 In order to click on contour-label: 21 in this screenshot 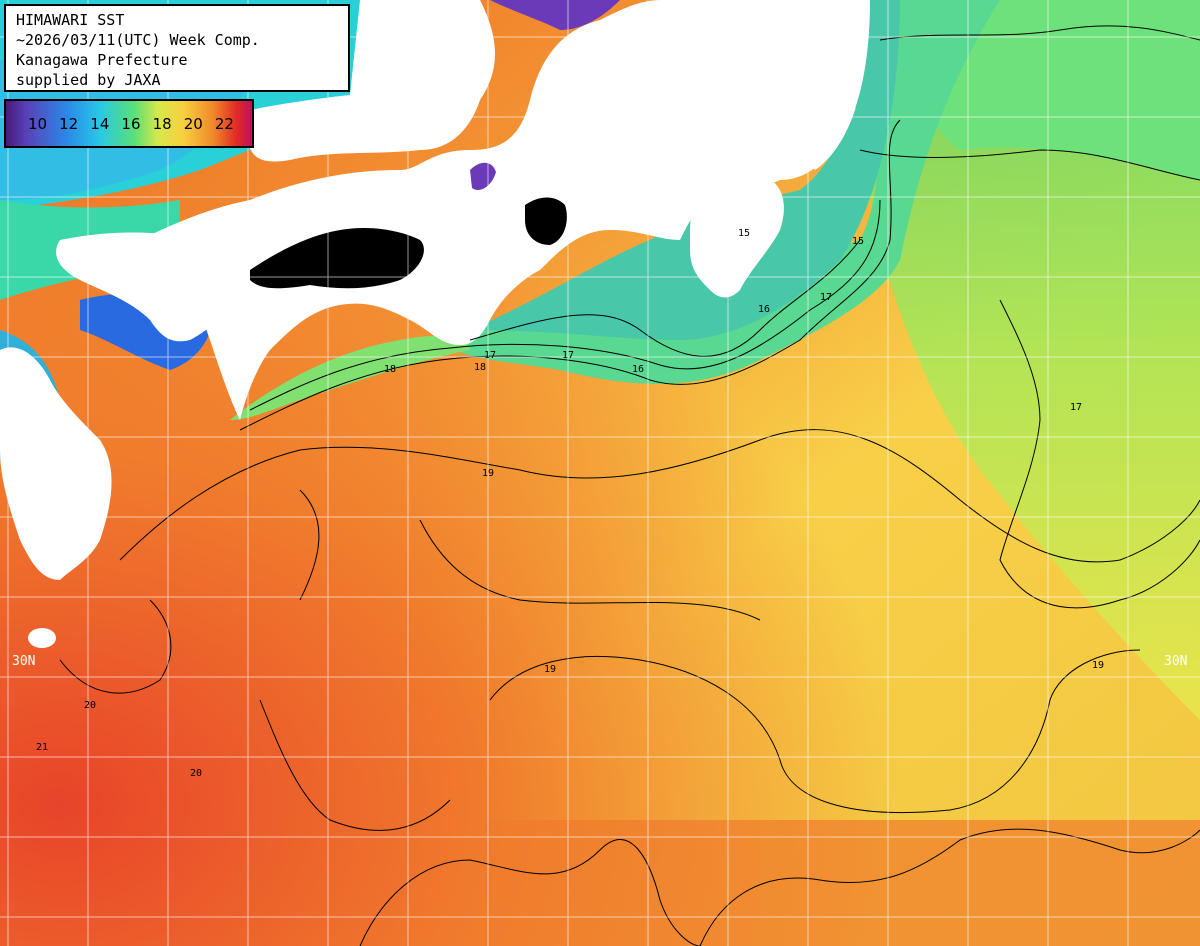, I will do `click(42, 747)`.